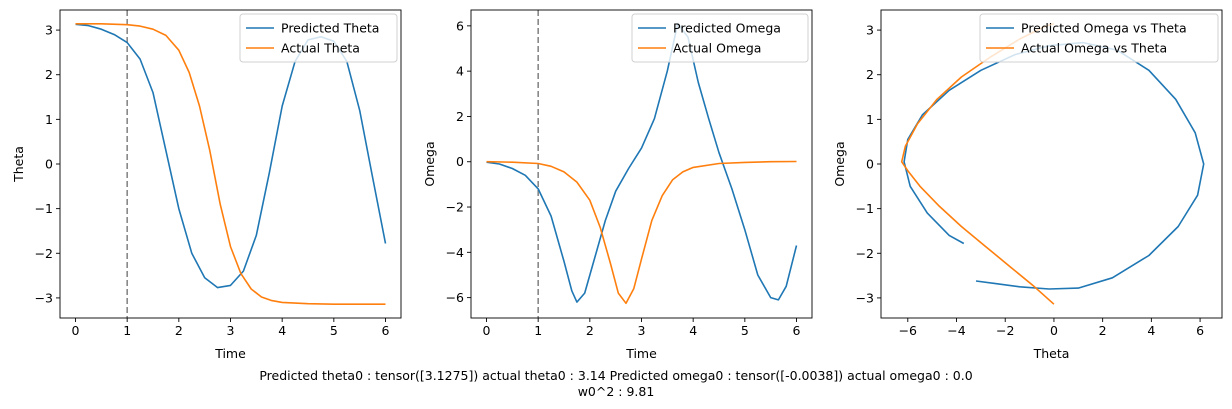  I want to click on y-tick-label: 6, so click(460, 25).